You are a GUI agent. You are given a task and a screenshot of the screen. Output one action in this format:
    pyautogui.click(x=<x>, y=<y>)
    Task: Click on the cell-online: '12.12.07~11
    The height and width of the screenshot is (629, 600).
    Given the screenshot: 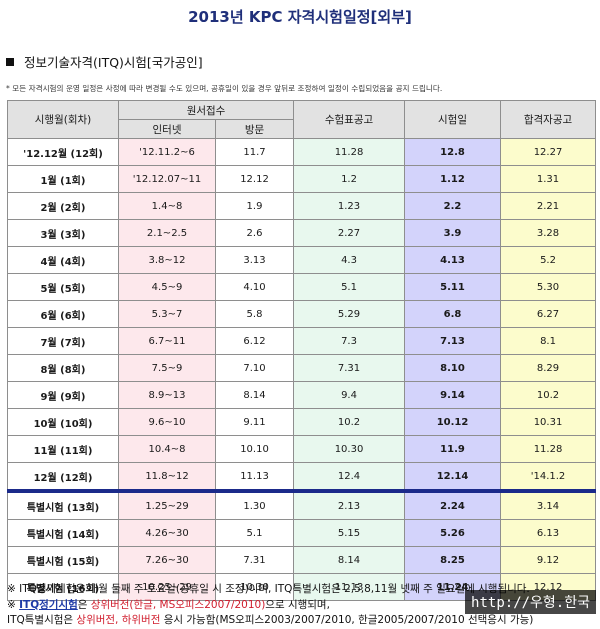 What is the action you would take?
    pyautogui.click(x=167, y=179)
    